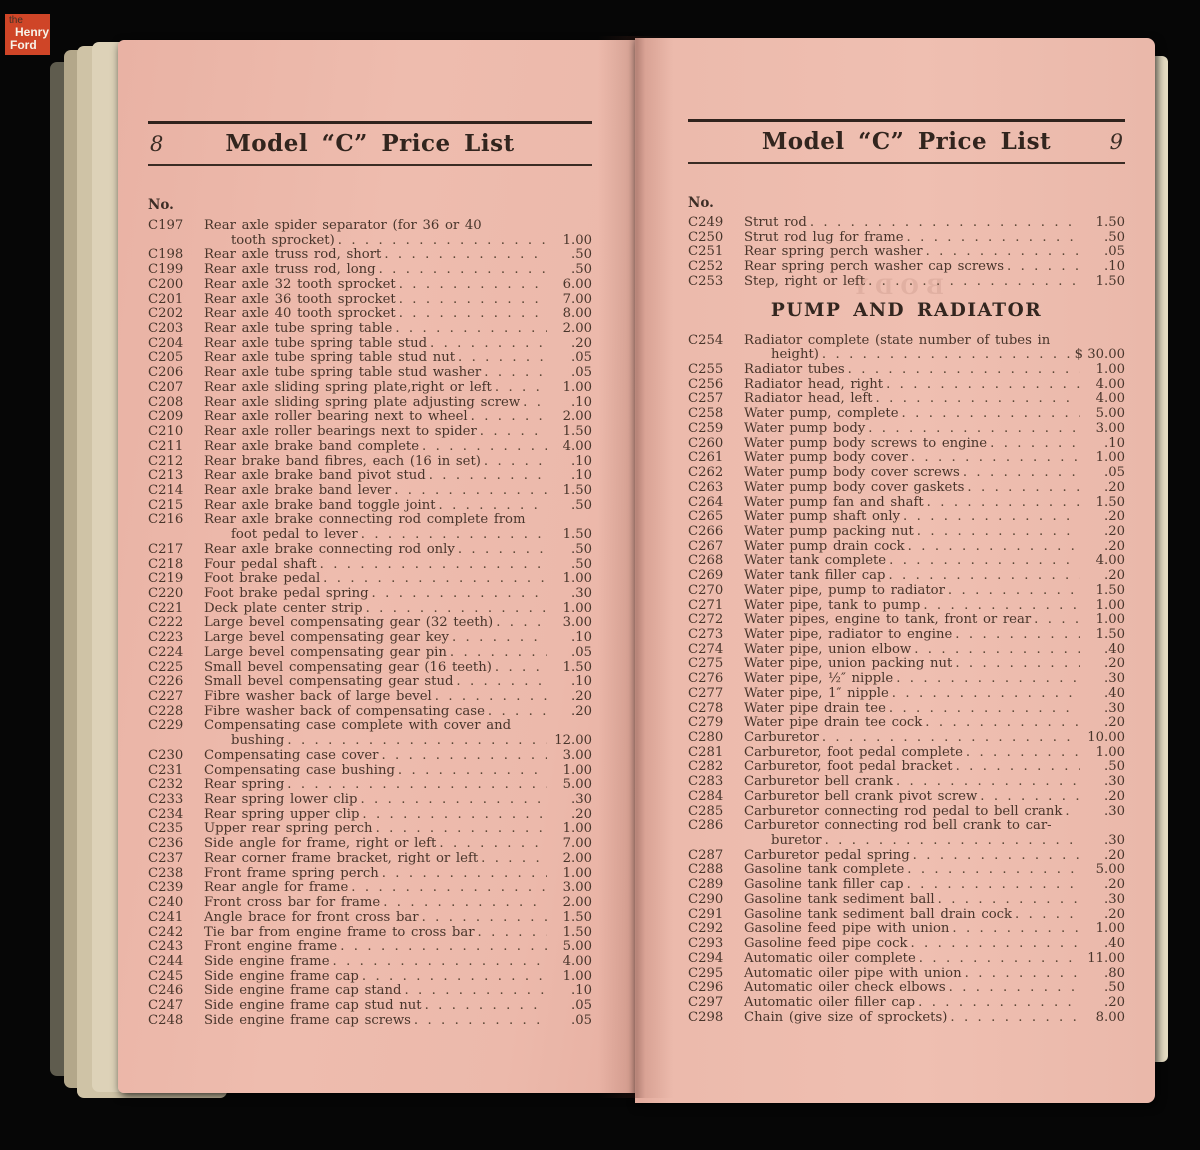 The image size is (1200, 1150). I want to click on part-number: C252, so click(706, 267).